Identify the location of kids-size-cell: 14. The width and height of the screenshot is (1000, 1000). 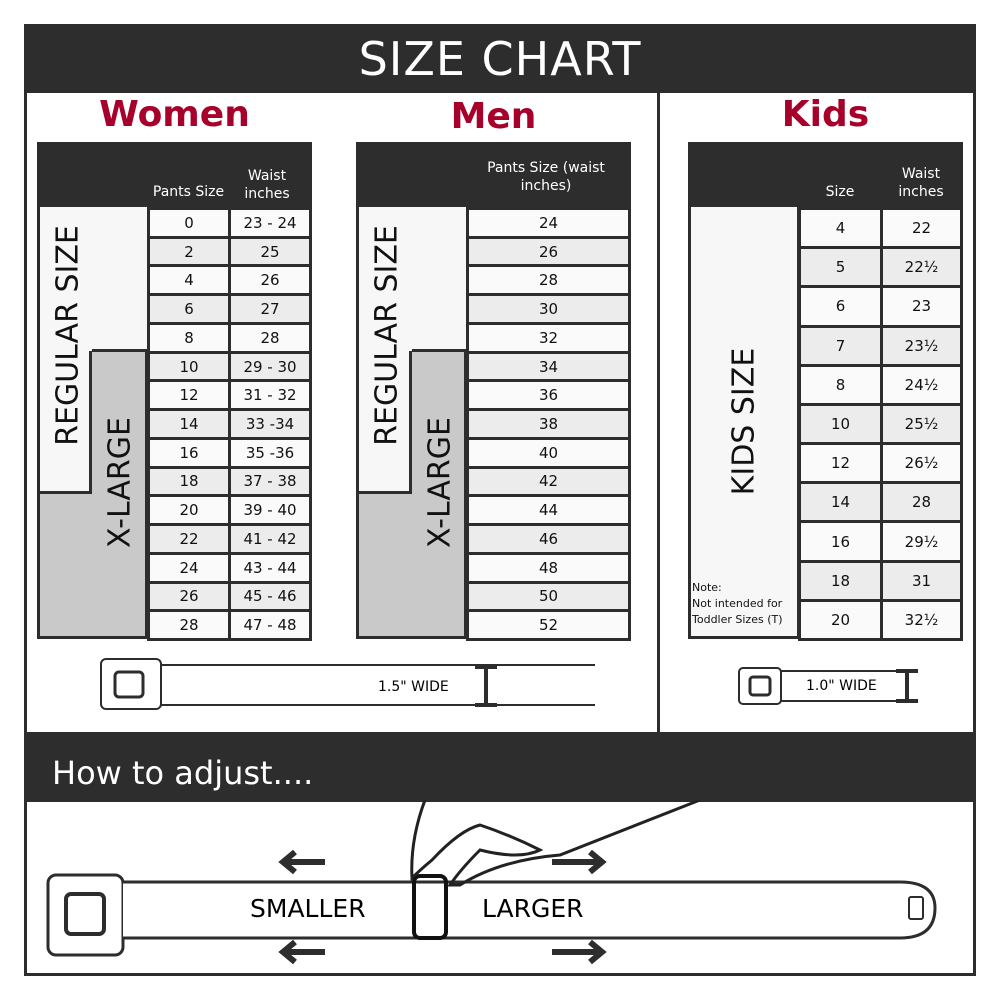
(840, 502).